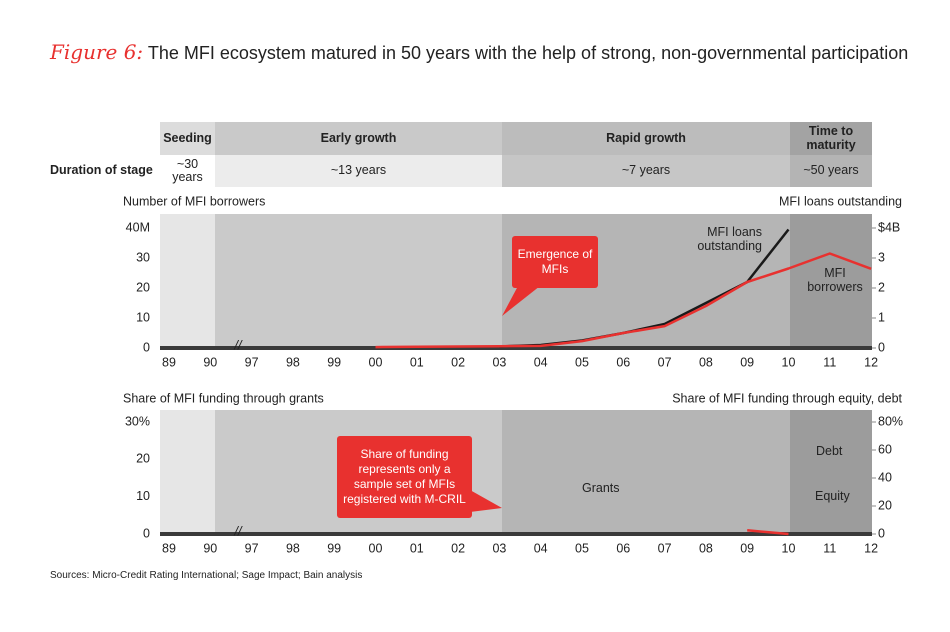 The height and width of the screenshot is (632, 950). I want to click on series-label: MFI loans outstanding, so click(729, 239).